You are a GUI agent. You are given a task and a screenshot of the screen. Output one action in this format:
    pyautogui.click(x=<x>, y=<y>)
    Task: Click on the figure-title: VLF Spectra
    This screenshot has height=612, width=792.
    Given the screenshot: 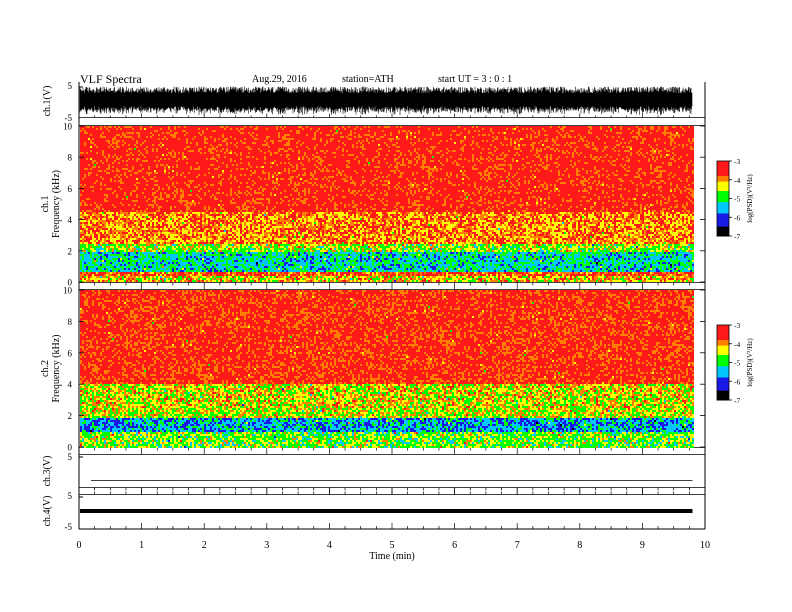 What is the action you would take?
    pyautogui.click(x=111, y=79)
    